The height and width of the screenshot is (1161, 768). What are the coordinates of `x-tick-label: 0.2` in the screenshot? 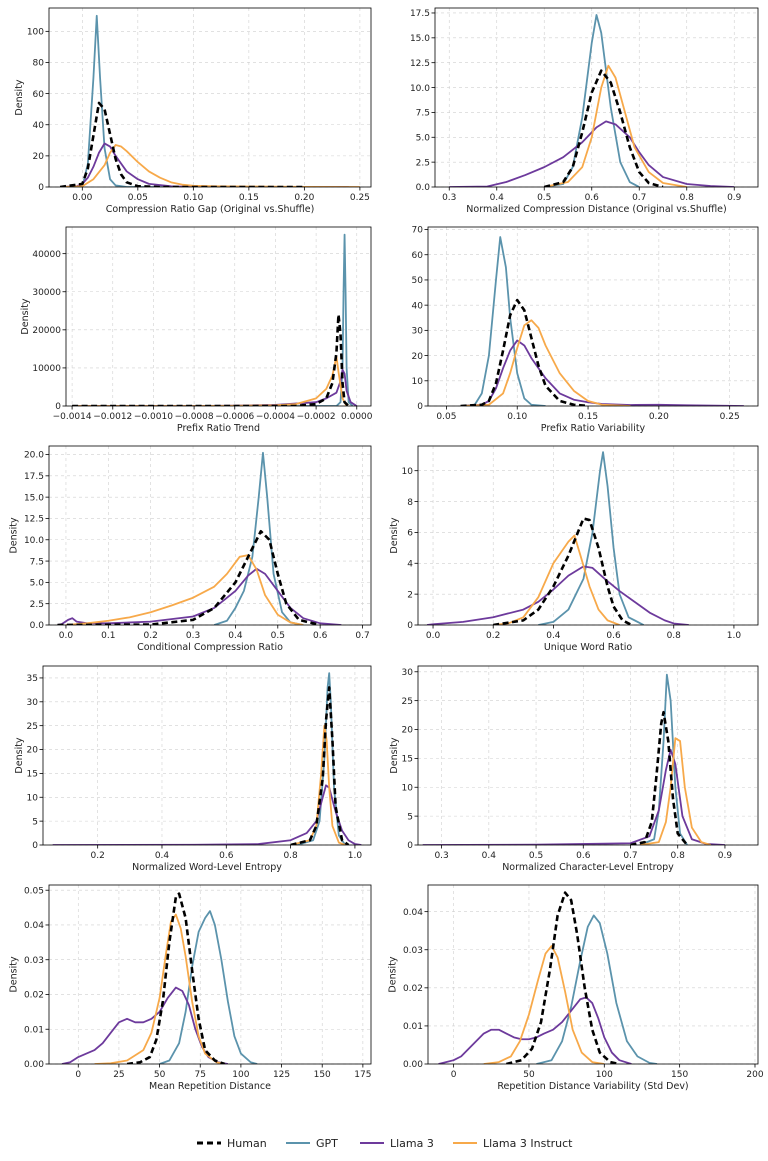 It's located at (151, 636).